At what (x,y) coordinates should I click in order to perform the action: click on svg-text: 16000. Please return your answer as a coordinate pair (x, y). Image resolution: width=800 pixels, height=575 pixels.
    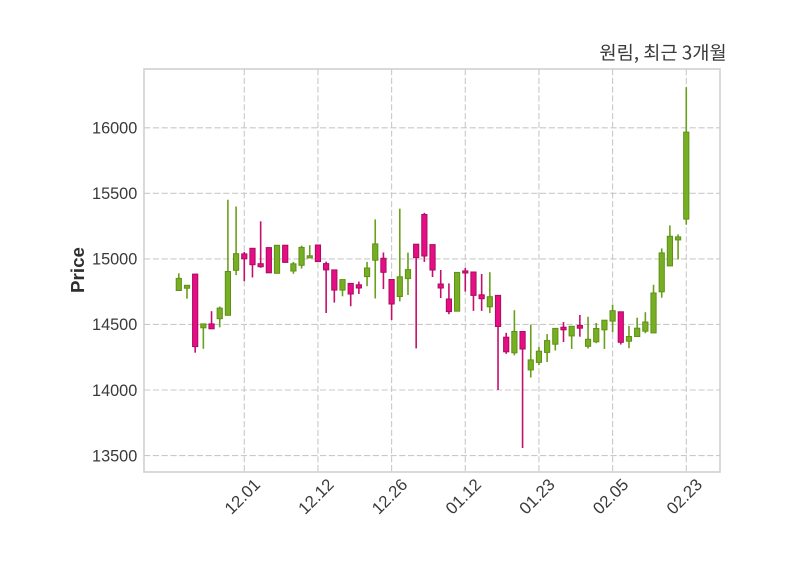
    Looking at the image, I should click on (114, 129).